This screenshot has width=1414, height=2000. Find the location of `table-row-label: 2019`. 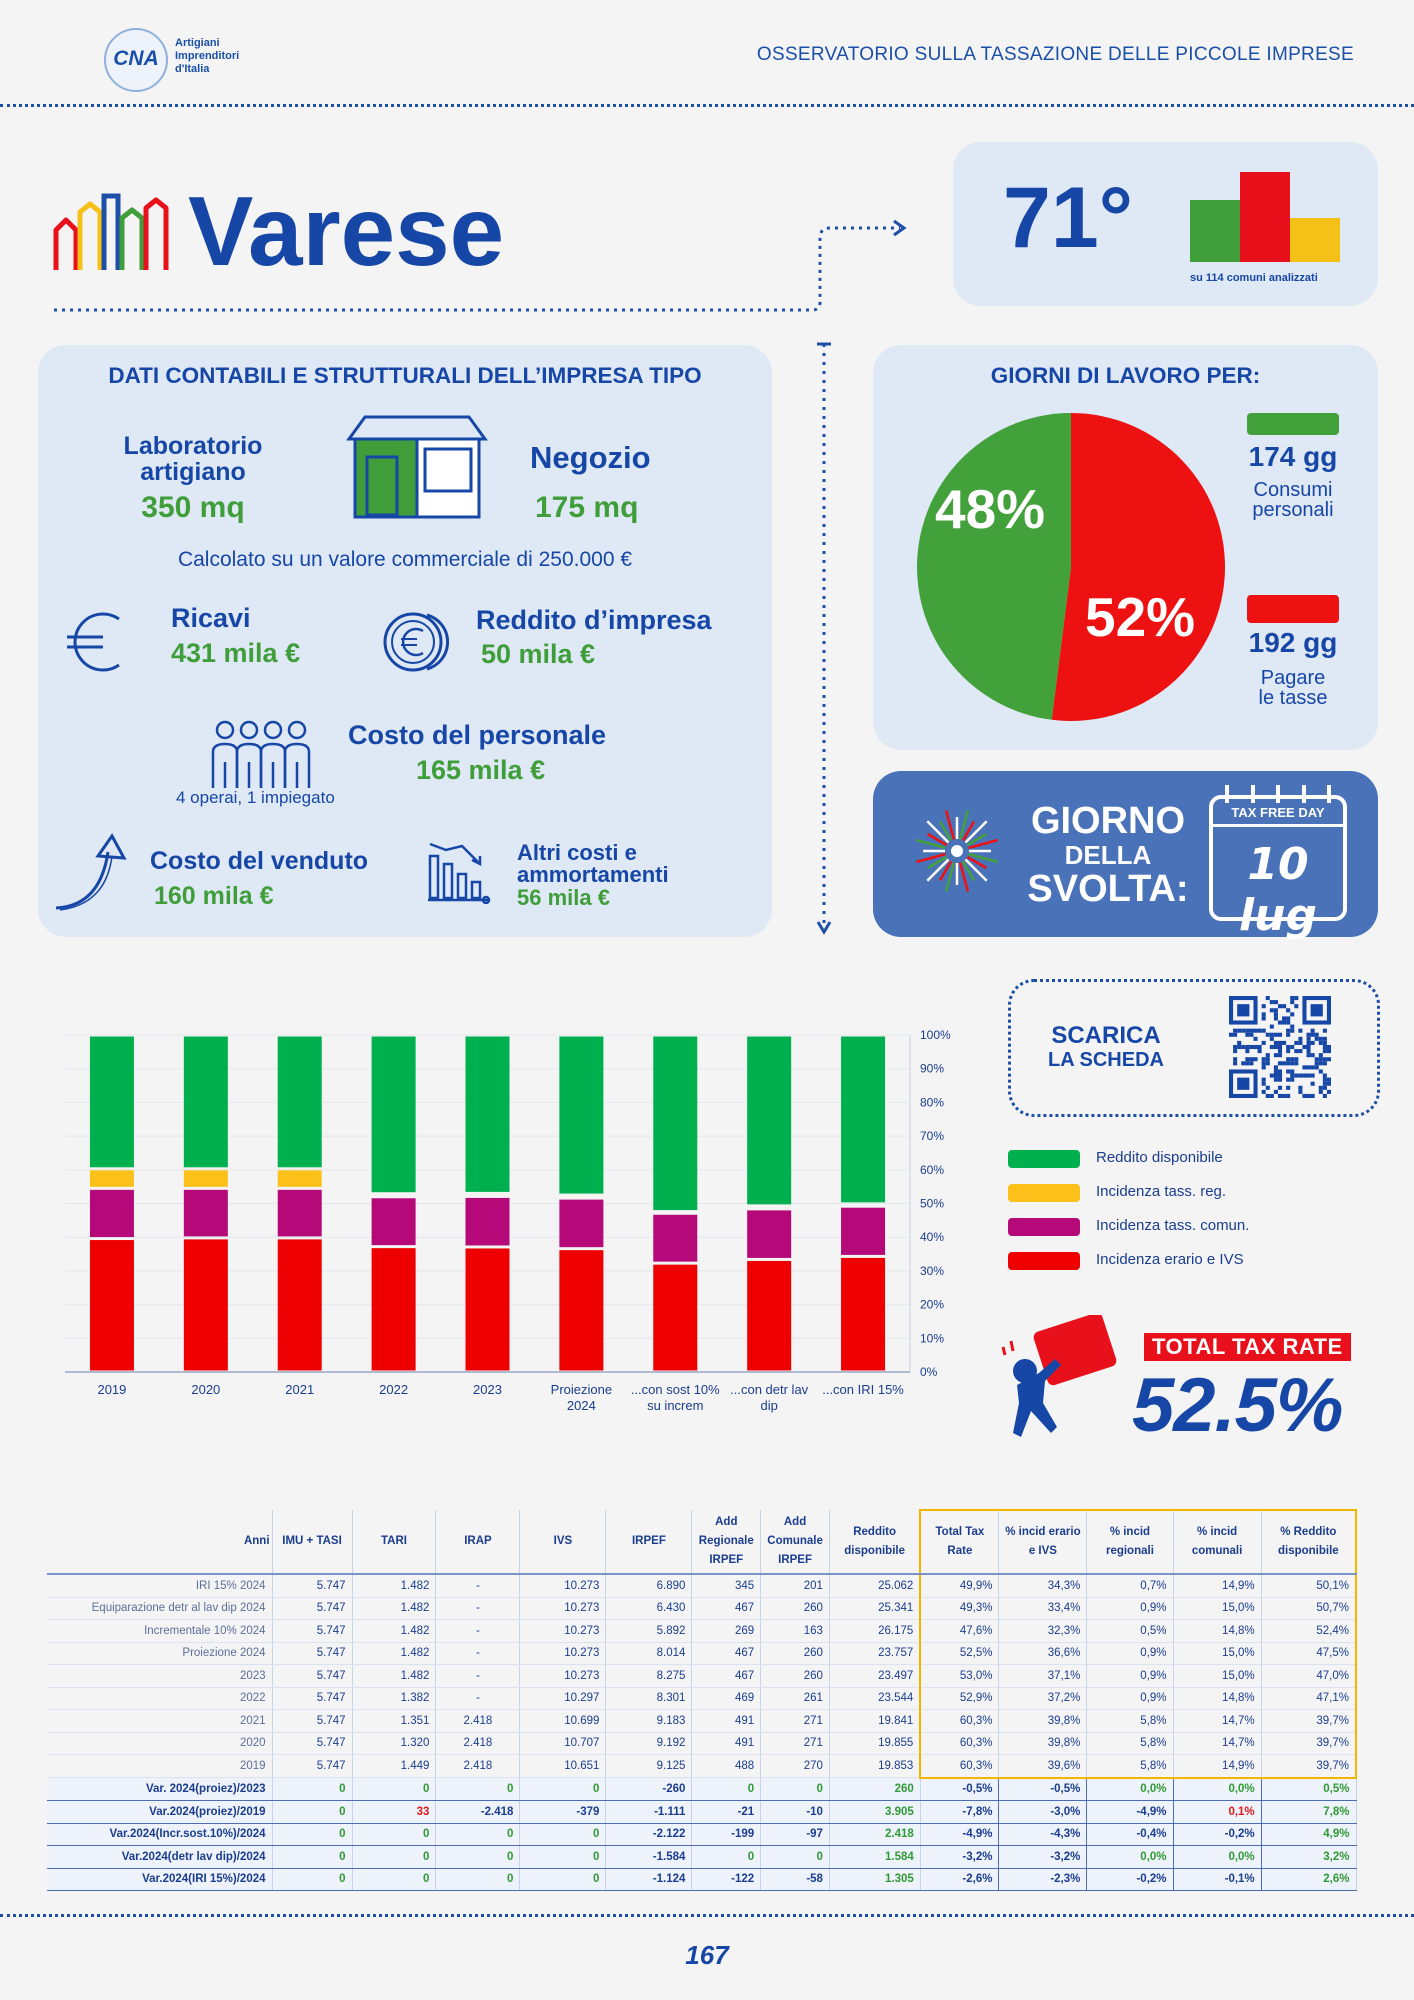

table-row-label: 2019 is located at coordinates (160, 1766).